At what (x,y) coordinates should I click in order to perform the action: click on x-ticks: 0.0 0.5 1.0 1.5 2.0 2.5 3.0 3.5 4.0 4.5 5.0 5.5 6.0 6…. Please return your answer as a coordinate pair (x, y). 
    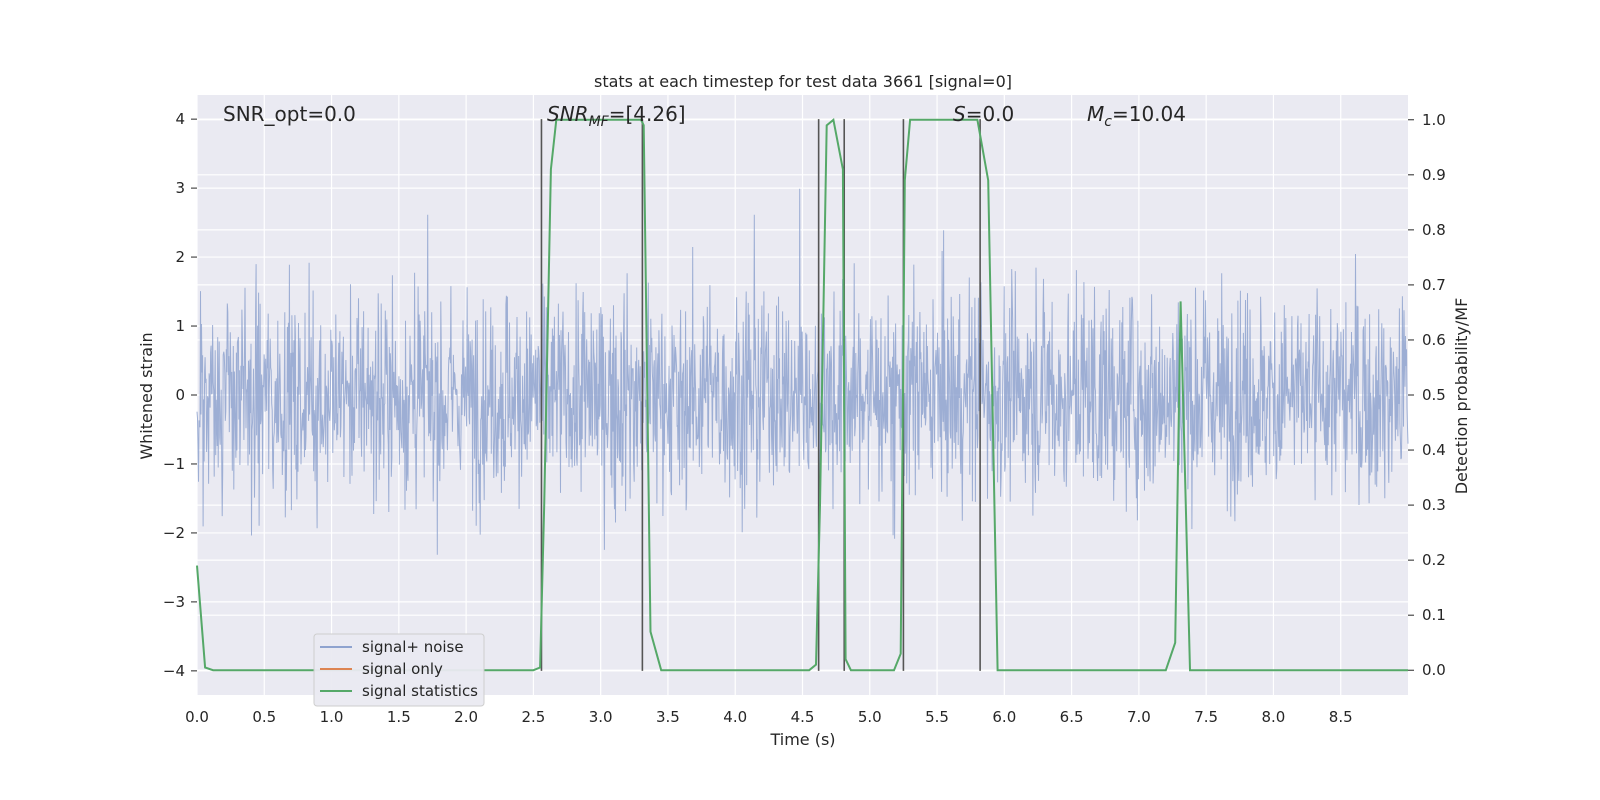
    Looking at the image, I should click on (769, 717).